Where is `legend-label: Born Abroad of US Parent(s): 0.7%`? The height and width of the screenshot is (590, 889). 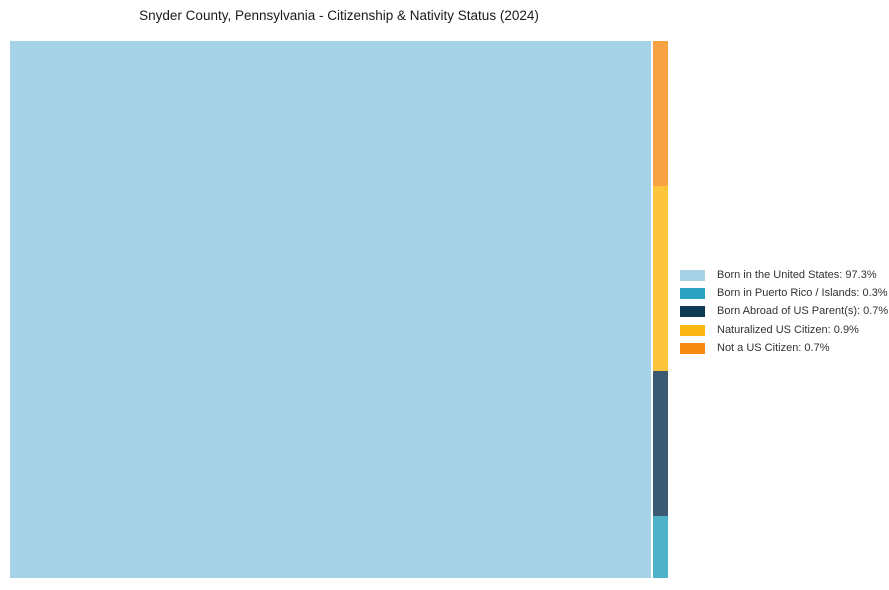
legend-label: Born Abroad of US Parent(s): 0.7% is located at coordinates (803, 311).